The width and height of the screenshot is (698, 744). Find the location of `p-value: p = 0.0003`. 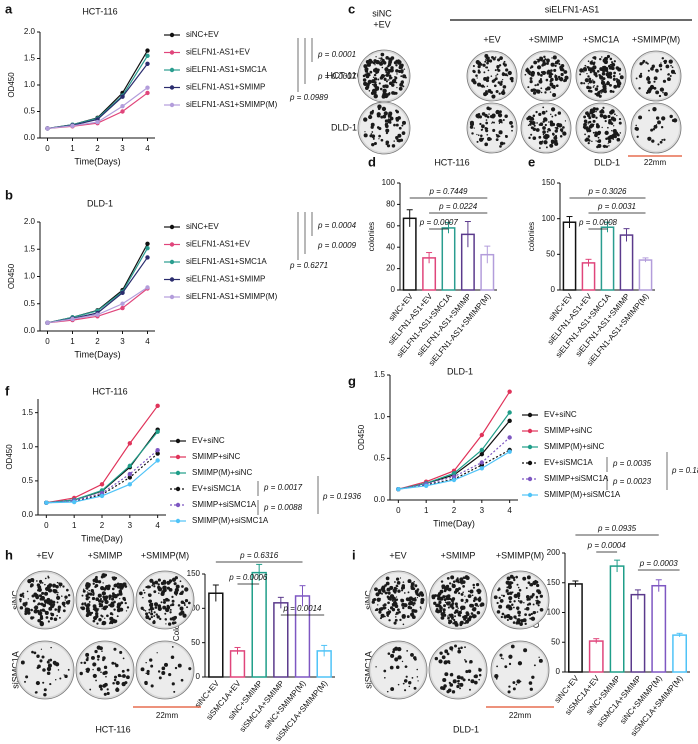

p-value: p = 0.0003 is located at coordinates (659, 563).